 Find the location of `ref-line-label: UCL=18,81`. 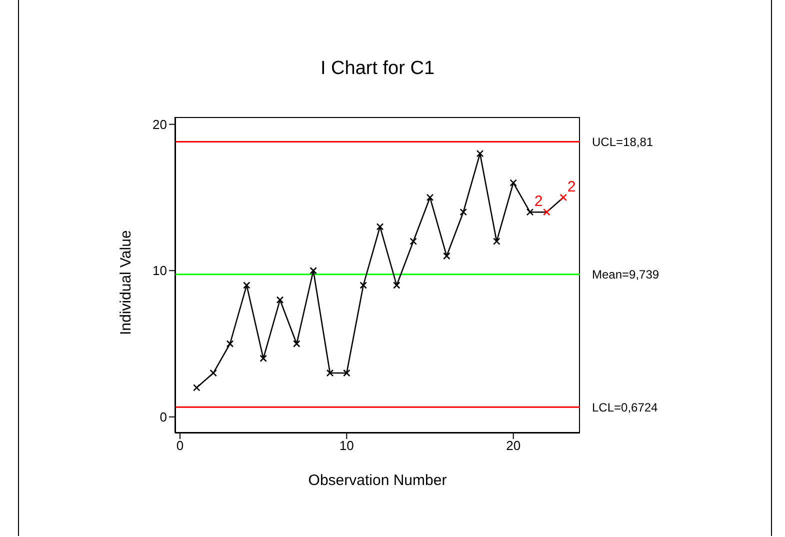

ref-line-label: UCL=18,81 is located at coordinates (623, 141).